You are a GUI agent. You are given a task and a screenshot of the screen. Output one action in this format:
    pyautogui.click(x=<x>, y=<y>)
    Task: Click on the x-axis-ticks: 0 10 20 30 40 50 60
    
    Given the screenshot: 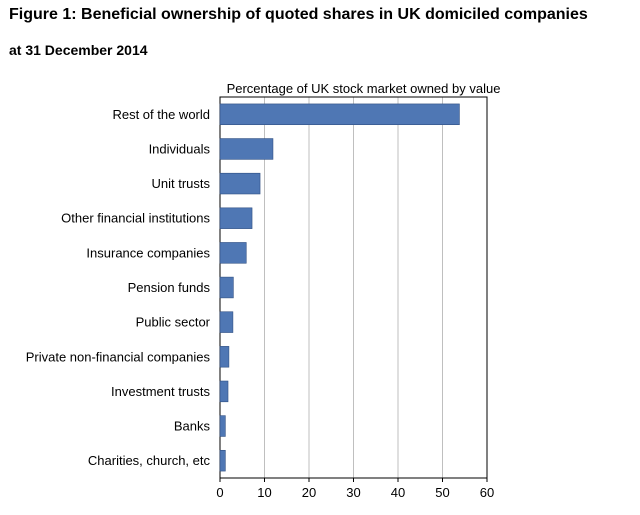 What is the action you would take?
    pyautogui.click(x=355, y=489)
    